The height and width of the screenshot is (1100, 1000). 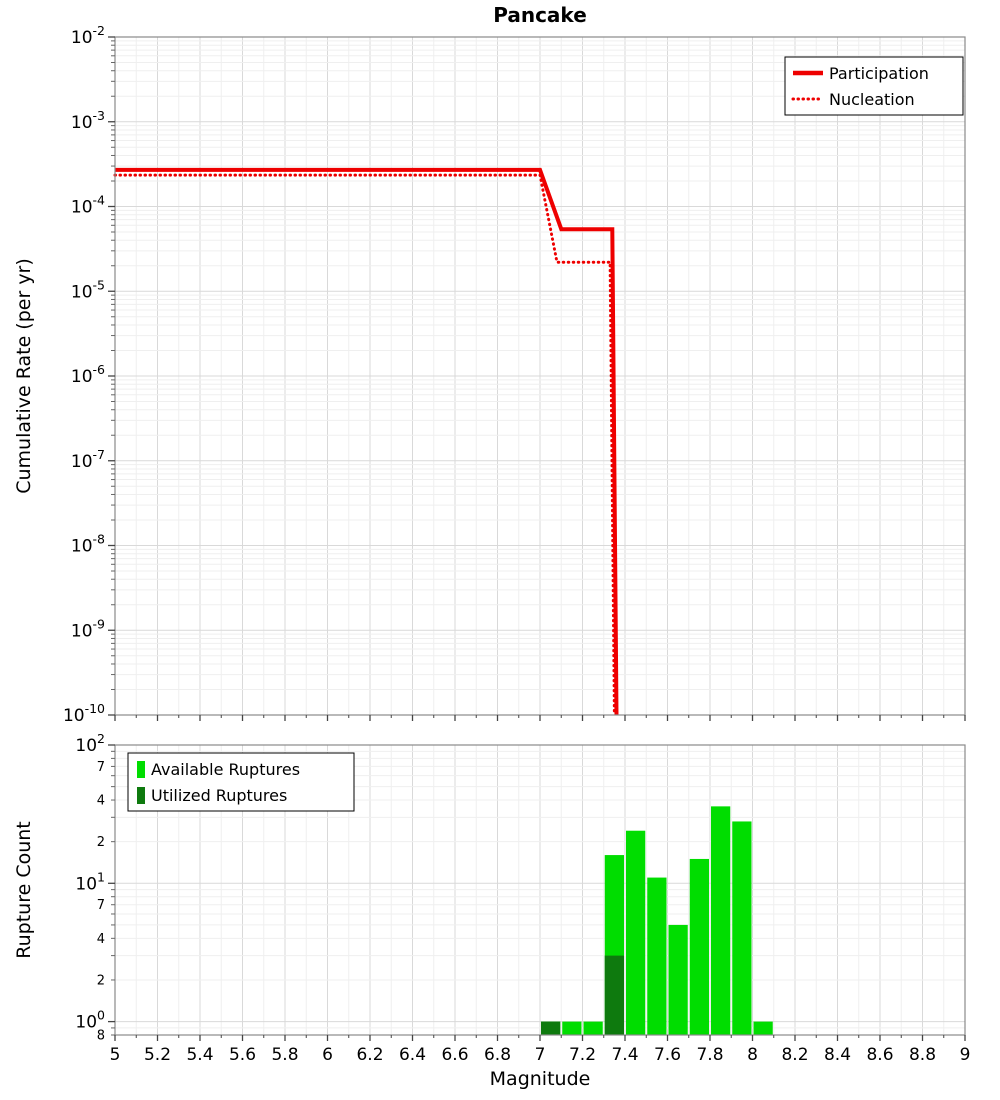 What do you see at coordinates (88, 628) in the screenshot?
I see `y-tick-label: 10⁻⁹` at bounding box center [88, 628].